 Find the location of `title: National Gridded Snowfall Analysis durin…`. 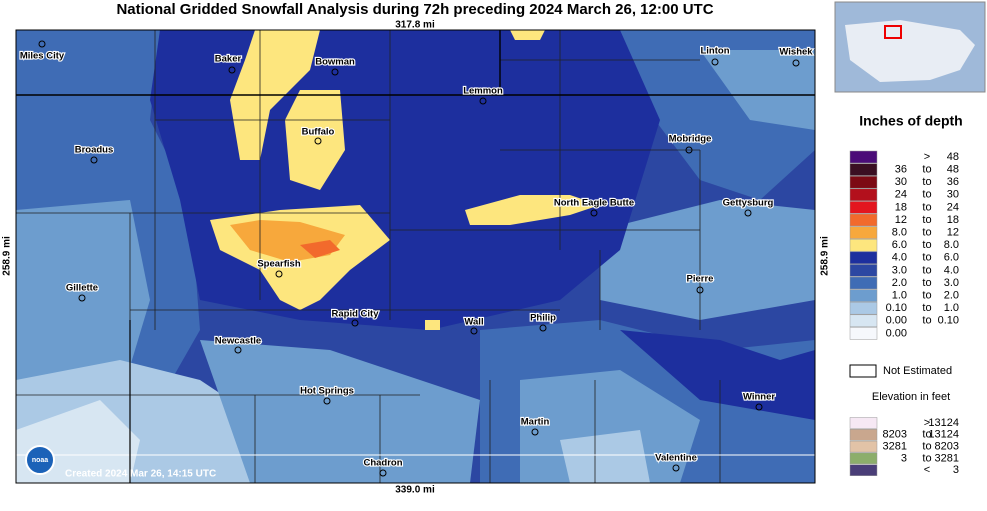

title: National Gridded Snowfall Analysis durin… is located at coordinates (414, 9).